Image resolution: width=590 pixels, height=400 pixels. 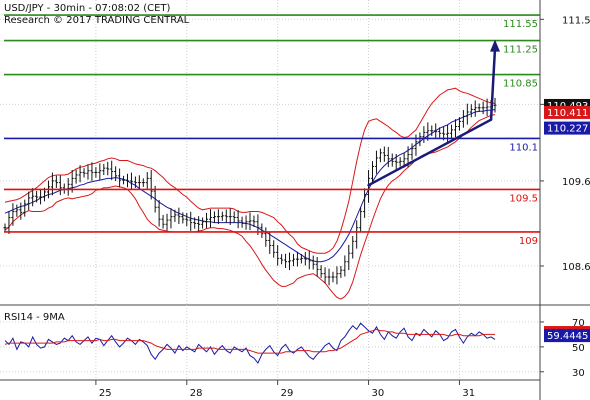 What do you see at coordinates (528, 241) in the screenshot?
I see `level-label: 109` at bounding box center [528, 241].